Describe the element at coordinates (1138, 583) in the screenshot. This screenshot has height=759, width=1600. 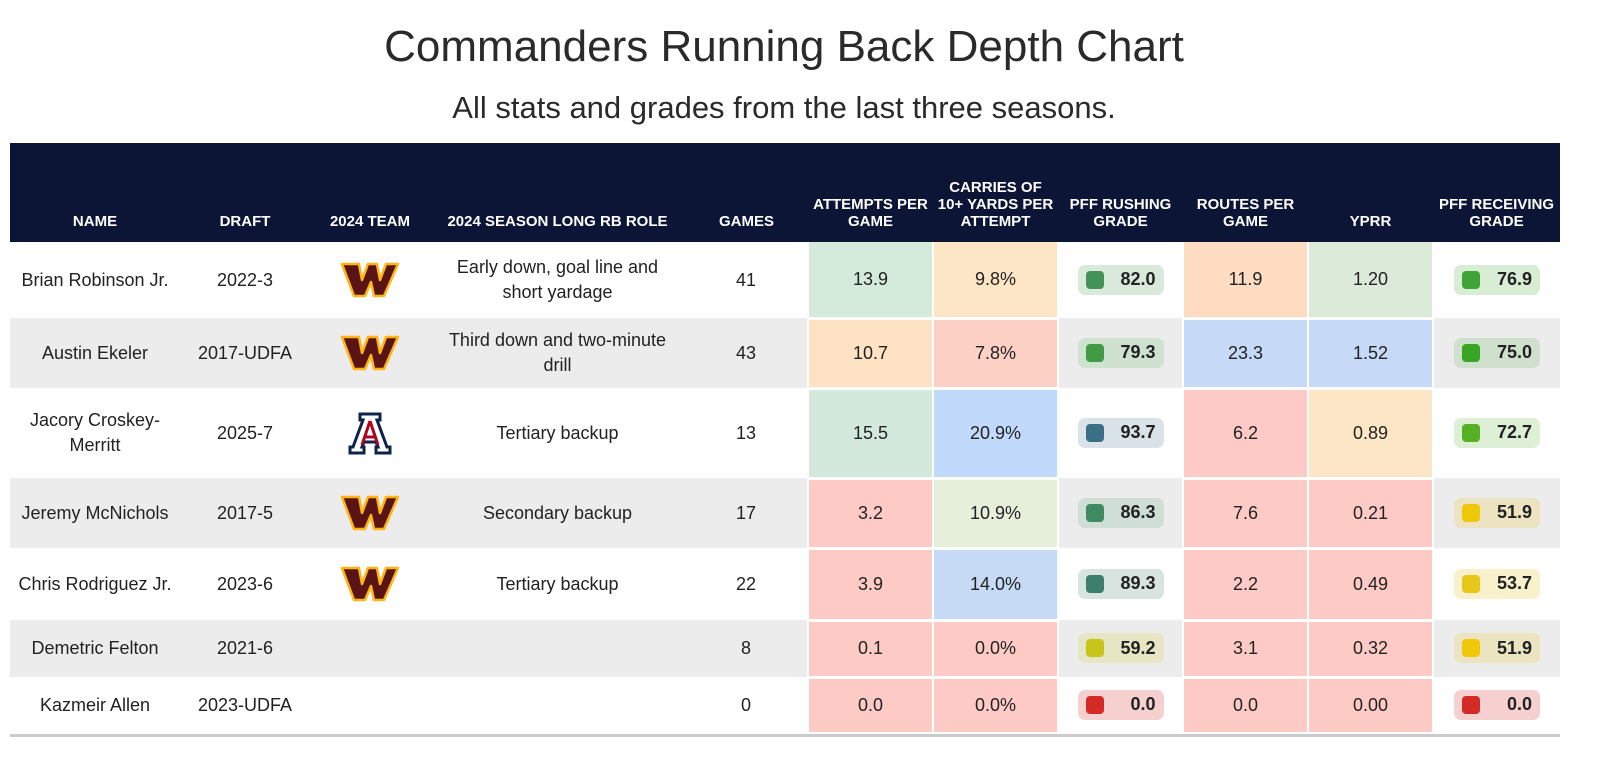
I see `pff-rushing-grade-value: 89.3` at that location.